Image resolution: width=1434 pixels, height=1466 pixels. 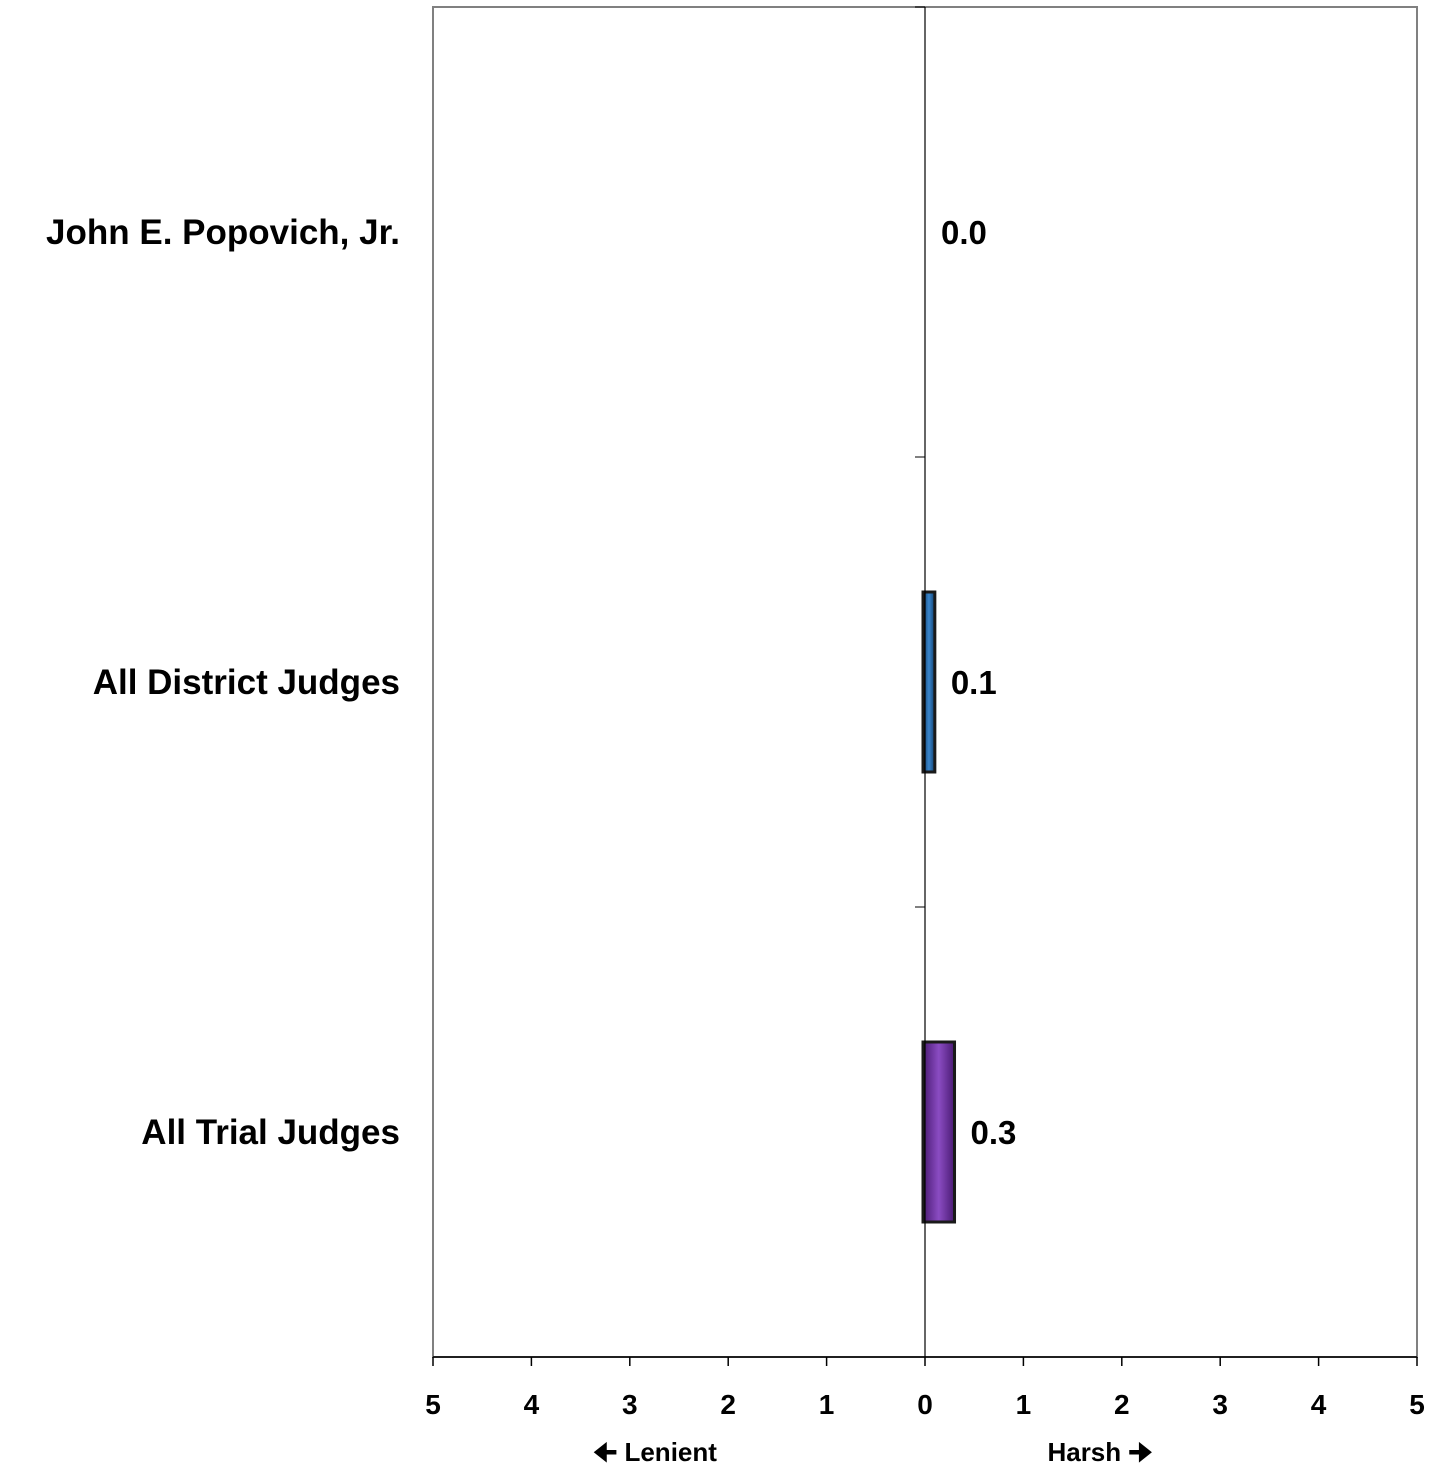 What do you see at coordinates (925, 1404) in the screenshot?
I see `x-tick-label: 0` at bounding box center [925, 1404].